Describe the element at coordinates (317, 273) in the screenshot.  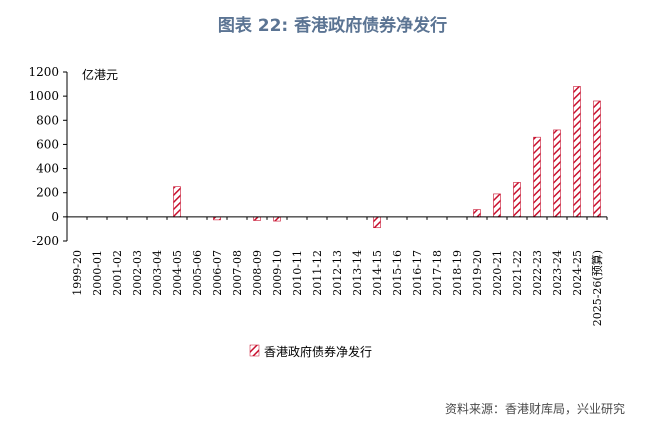
I see `x-tick-label: 2011-12` at that location.